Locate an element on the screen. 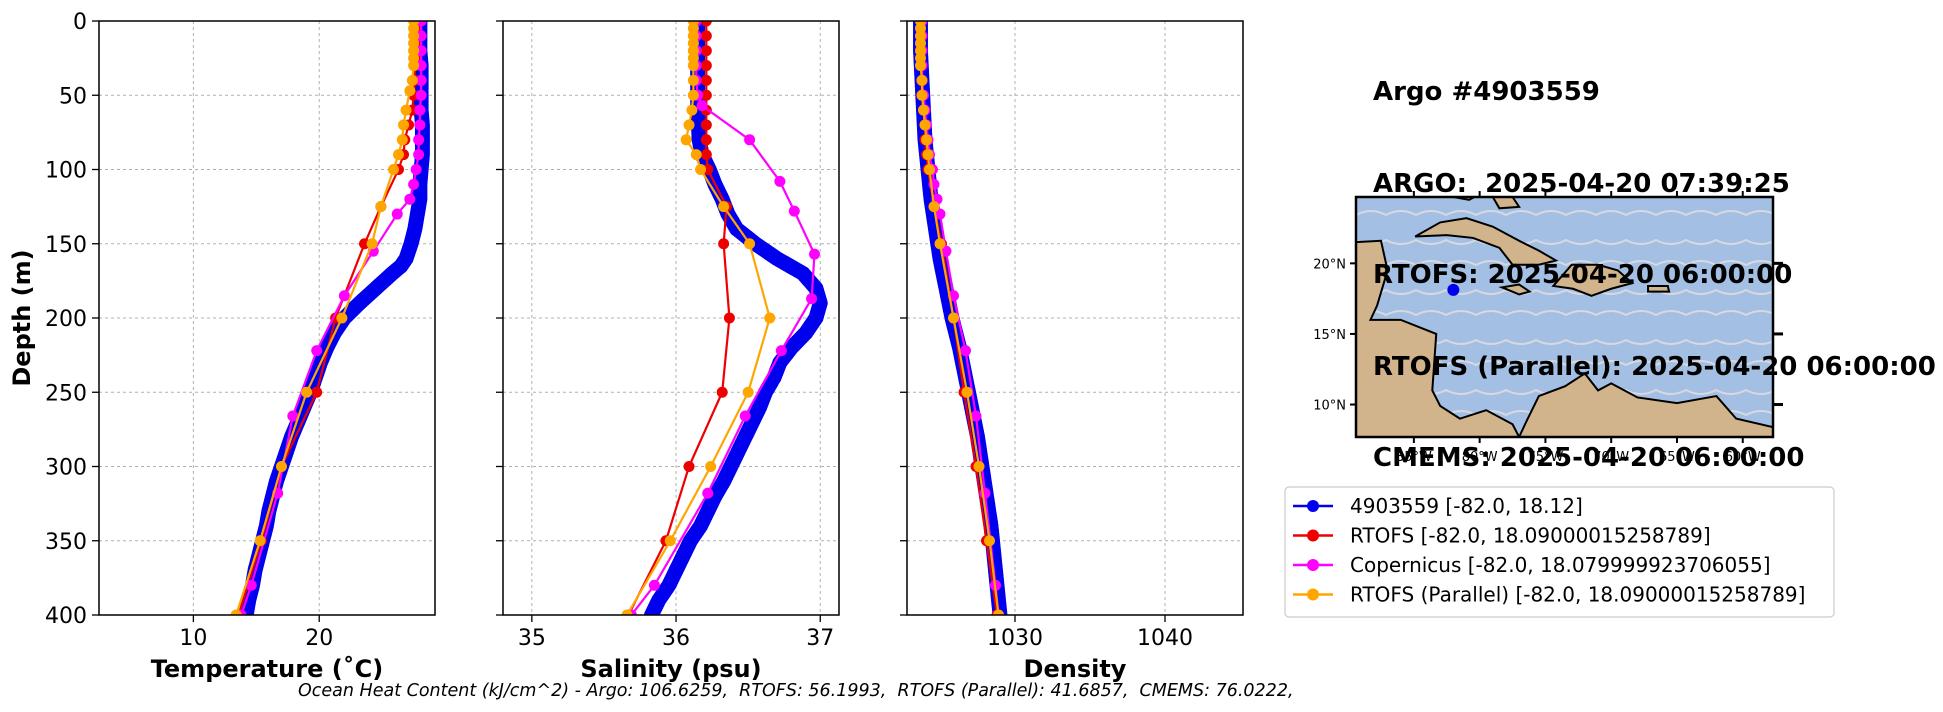 This screenshot has width=1943, height=712. map-inset: 85°W 80°W 75°W 70°W 65°W 60°W 20°N 15°N 10°N is located at coordinates (1548, 328).